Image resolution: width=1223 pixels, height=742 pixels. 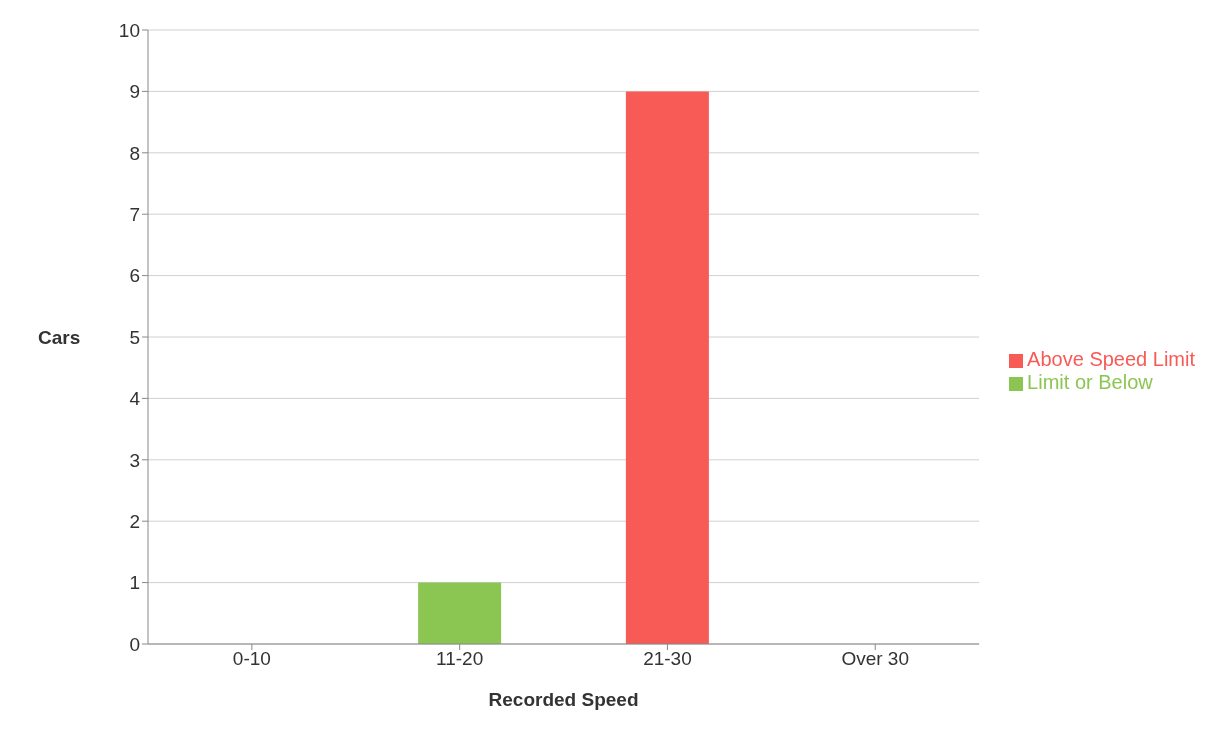 What do you see at coordinates (134, 337) in the screenshot?
I see `y-tick-label: 5` at bounding box center [134, 337].